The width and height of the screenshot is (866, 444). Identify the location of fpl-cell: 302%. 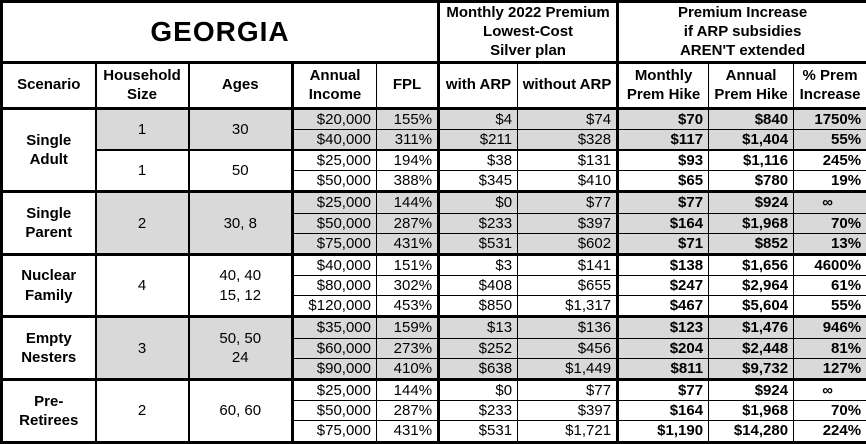
(408, 286).